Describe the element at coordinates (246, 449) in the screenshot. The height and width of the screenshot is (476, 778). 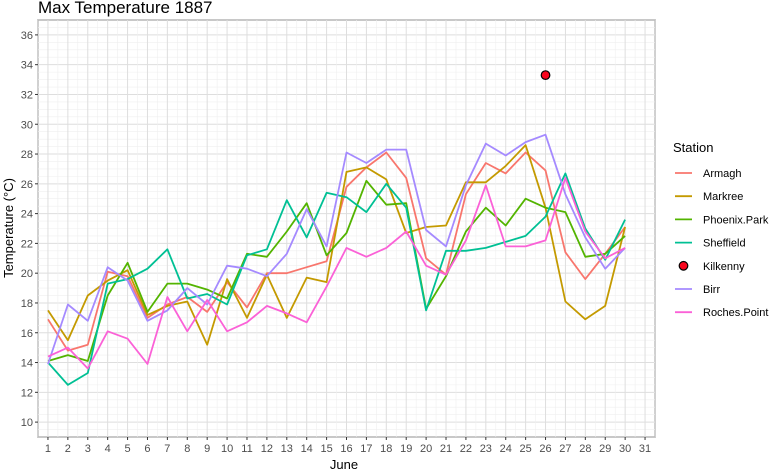
I see `x-tick-label: 11` at that location.